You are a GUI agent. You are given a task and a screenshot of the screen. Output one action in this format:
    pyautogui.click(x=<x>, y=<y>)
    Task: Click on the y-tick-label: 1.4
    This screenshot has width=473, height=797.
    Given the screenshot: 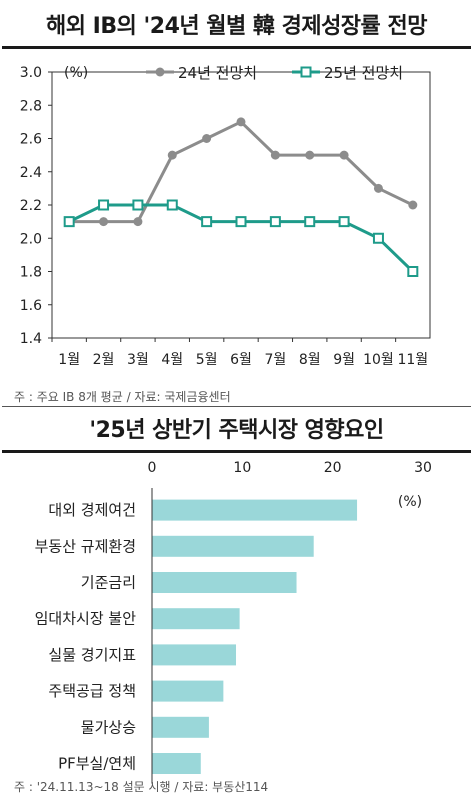 What is the action you would take?
    pyautogui.click(x=31, y=339)
    